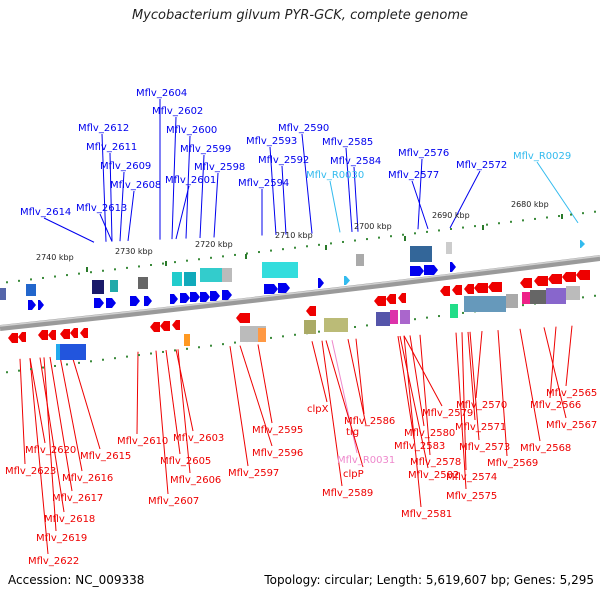 This screenshot has height=600, width=600. Describe the element at coordinates (512, 463) in the screenshot. I see `bottom-gene-label: Mflv_2569` at that location.